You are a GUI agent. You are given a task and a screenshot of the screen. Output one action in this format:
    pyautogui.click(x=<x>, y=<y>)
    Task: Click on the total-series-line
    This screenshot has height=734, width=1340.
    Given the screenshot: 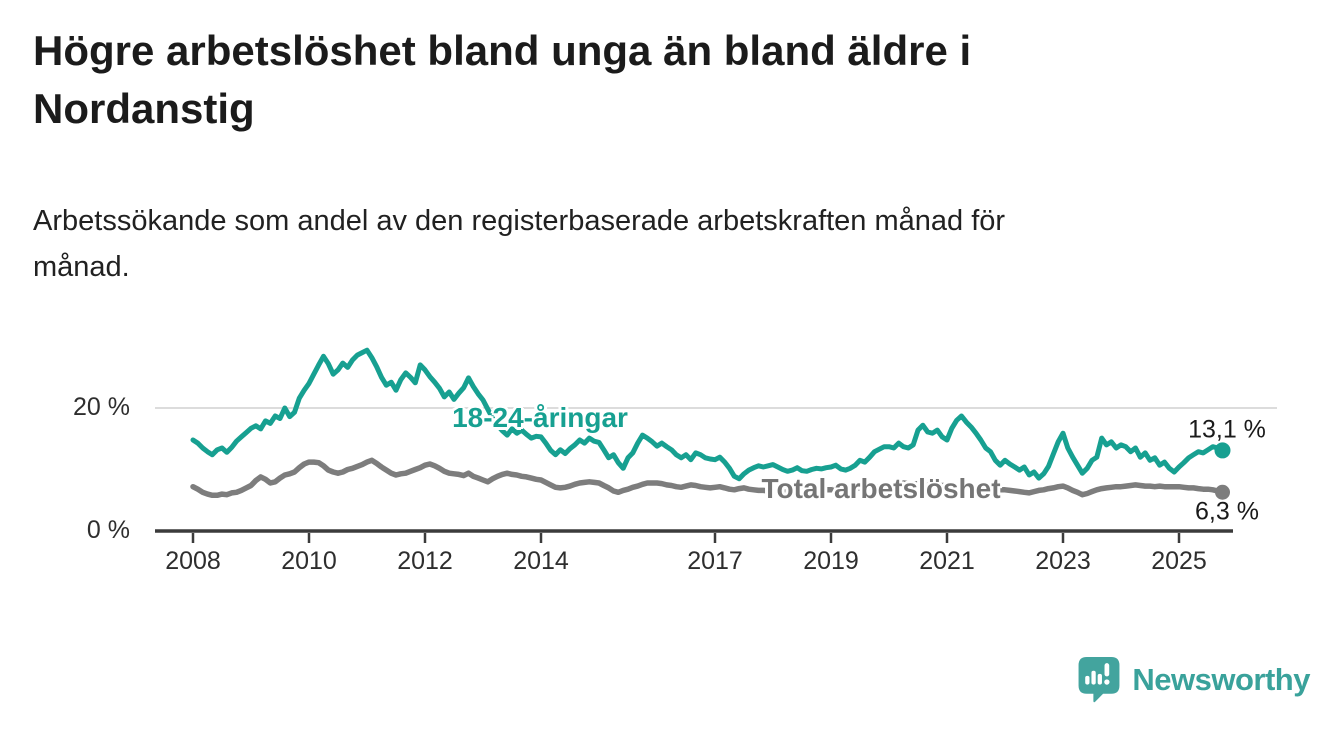 What is the action you would take?
    pyautogui.click(x=708, y=478)
    